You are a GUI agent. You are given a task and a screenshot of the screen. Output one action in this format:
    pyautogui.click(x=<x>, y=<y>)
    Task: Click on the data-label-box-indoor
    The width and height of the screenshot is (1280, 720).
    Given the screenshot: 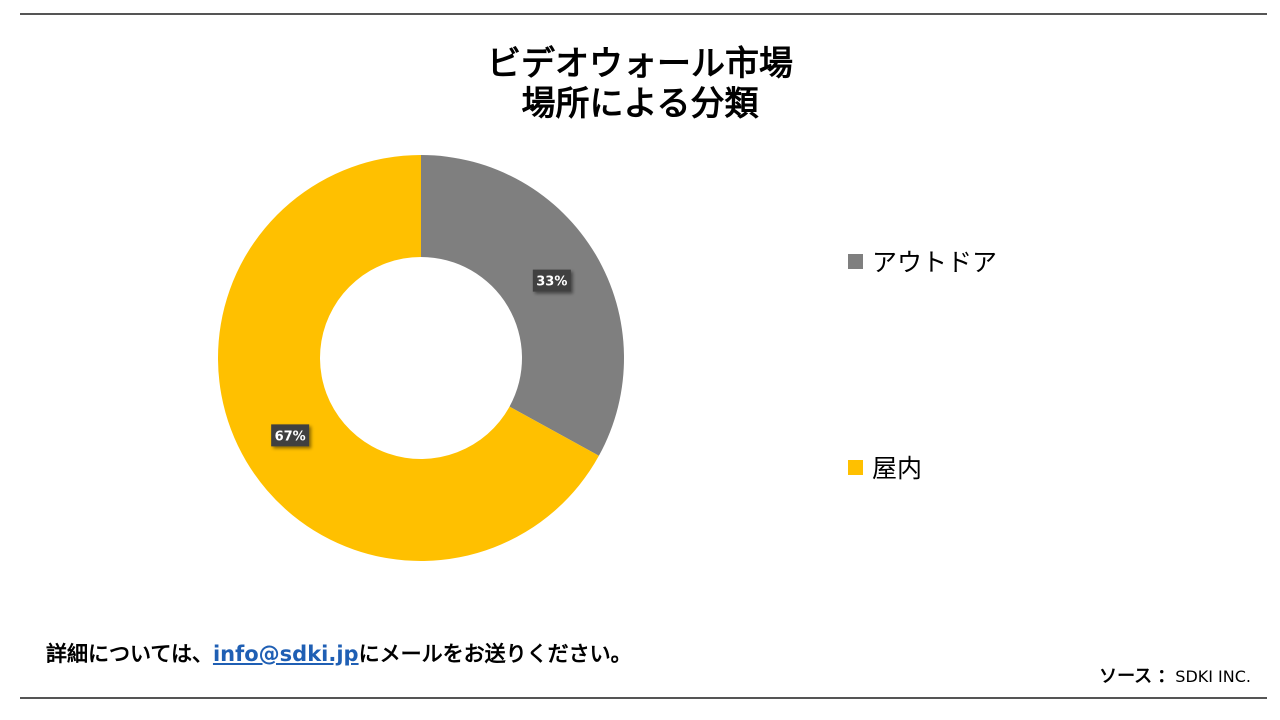 What is the action you would take?
    pyautogui.click(x=290, y=435)
    